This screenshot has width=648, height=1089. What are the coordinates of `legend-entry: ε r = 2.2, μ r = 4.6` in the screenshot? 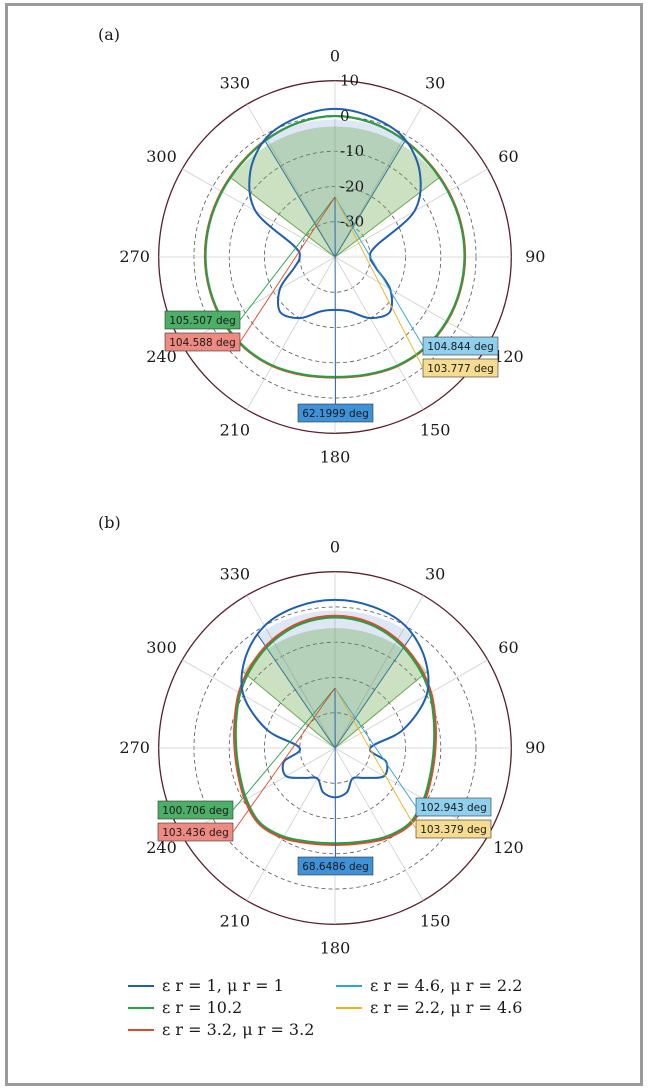 It's located at (446, 1007).